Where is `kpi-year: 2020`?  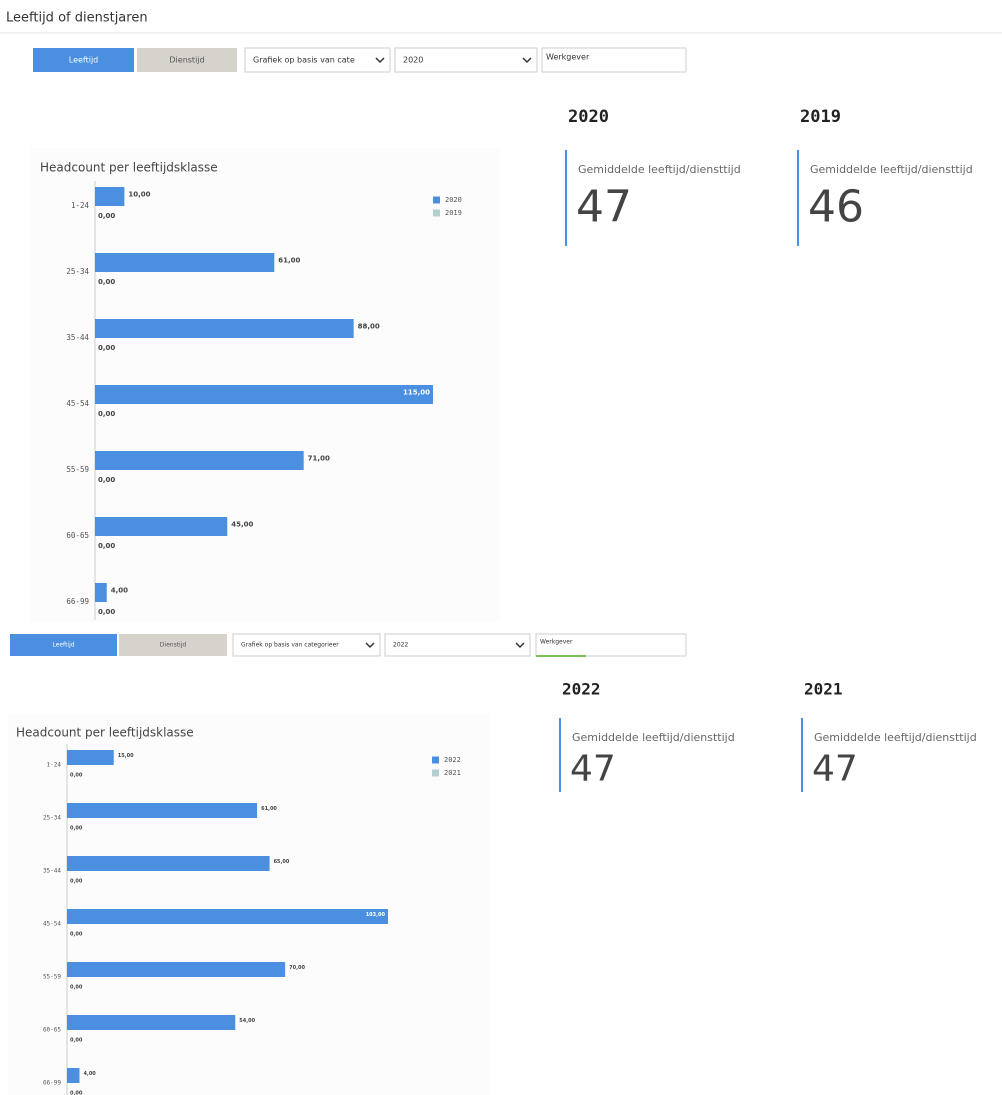 kpi-year: 2020 is located at coordinates (588, 117).